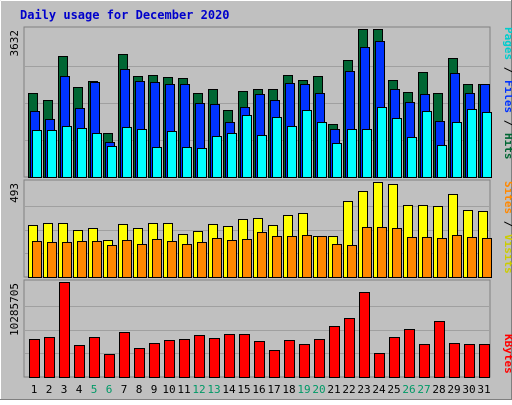  What do you see at coordinates (379, 389) in the screenshot?
I see `day-label: 24` at bounding box center [379, 389].